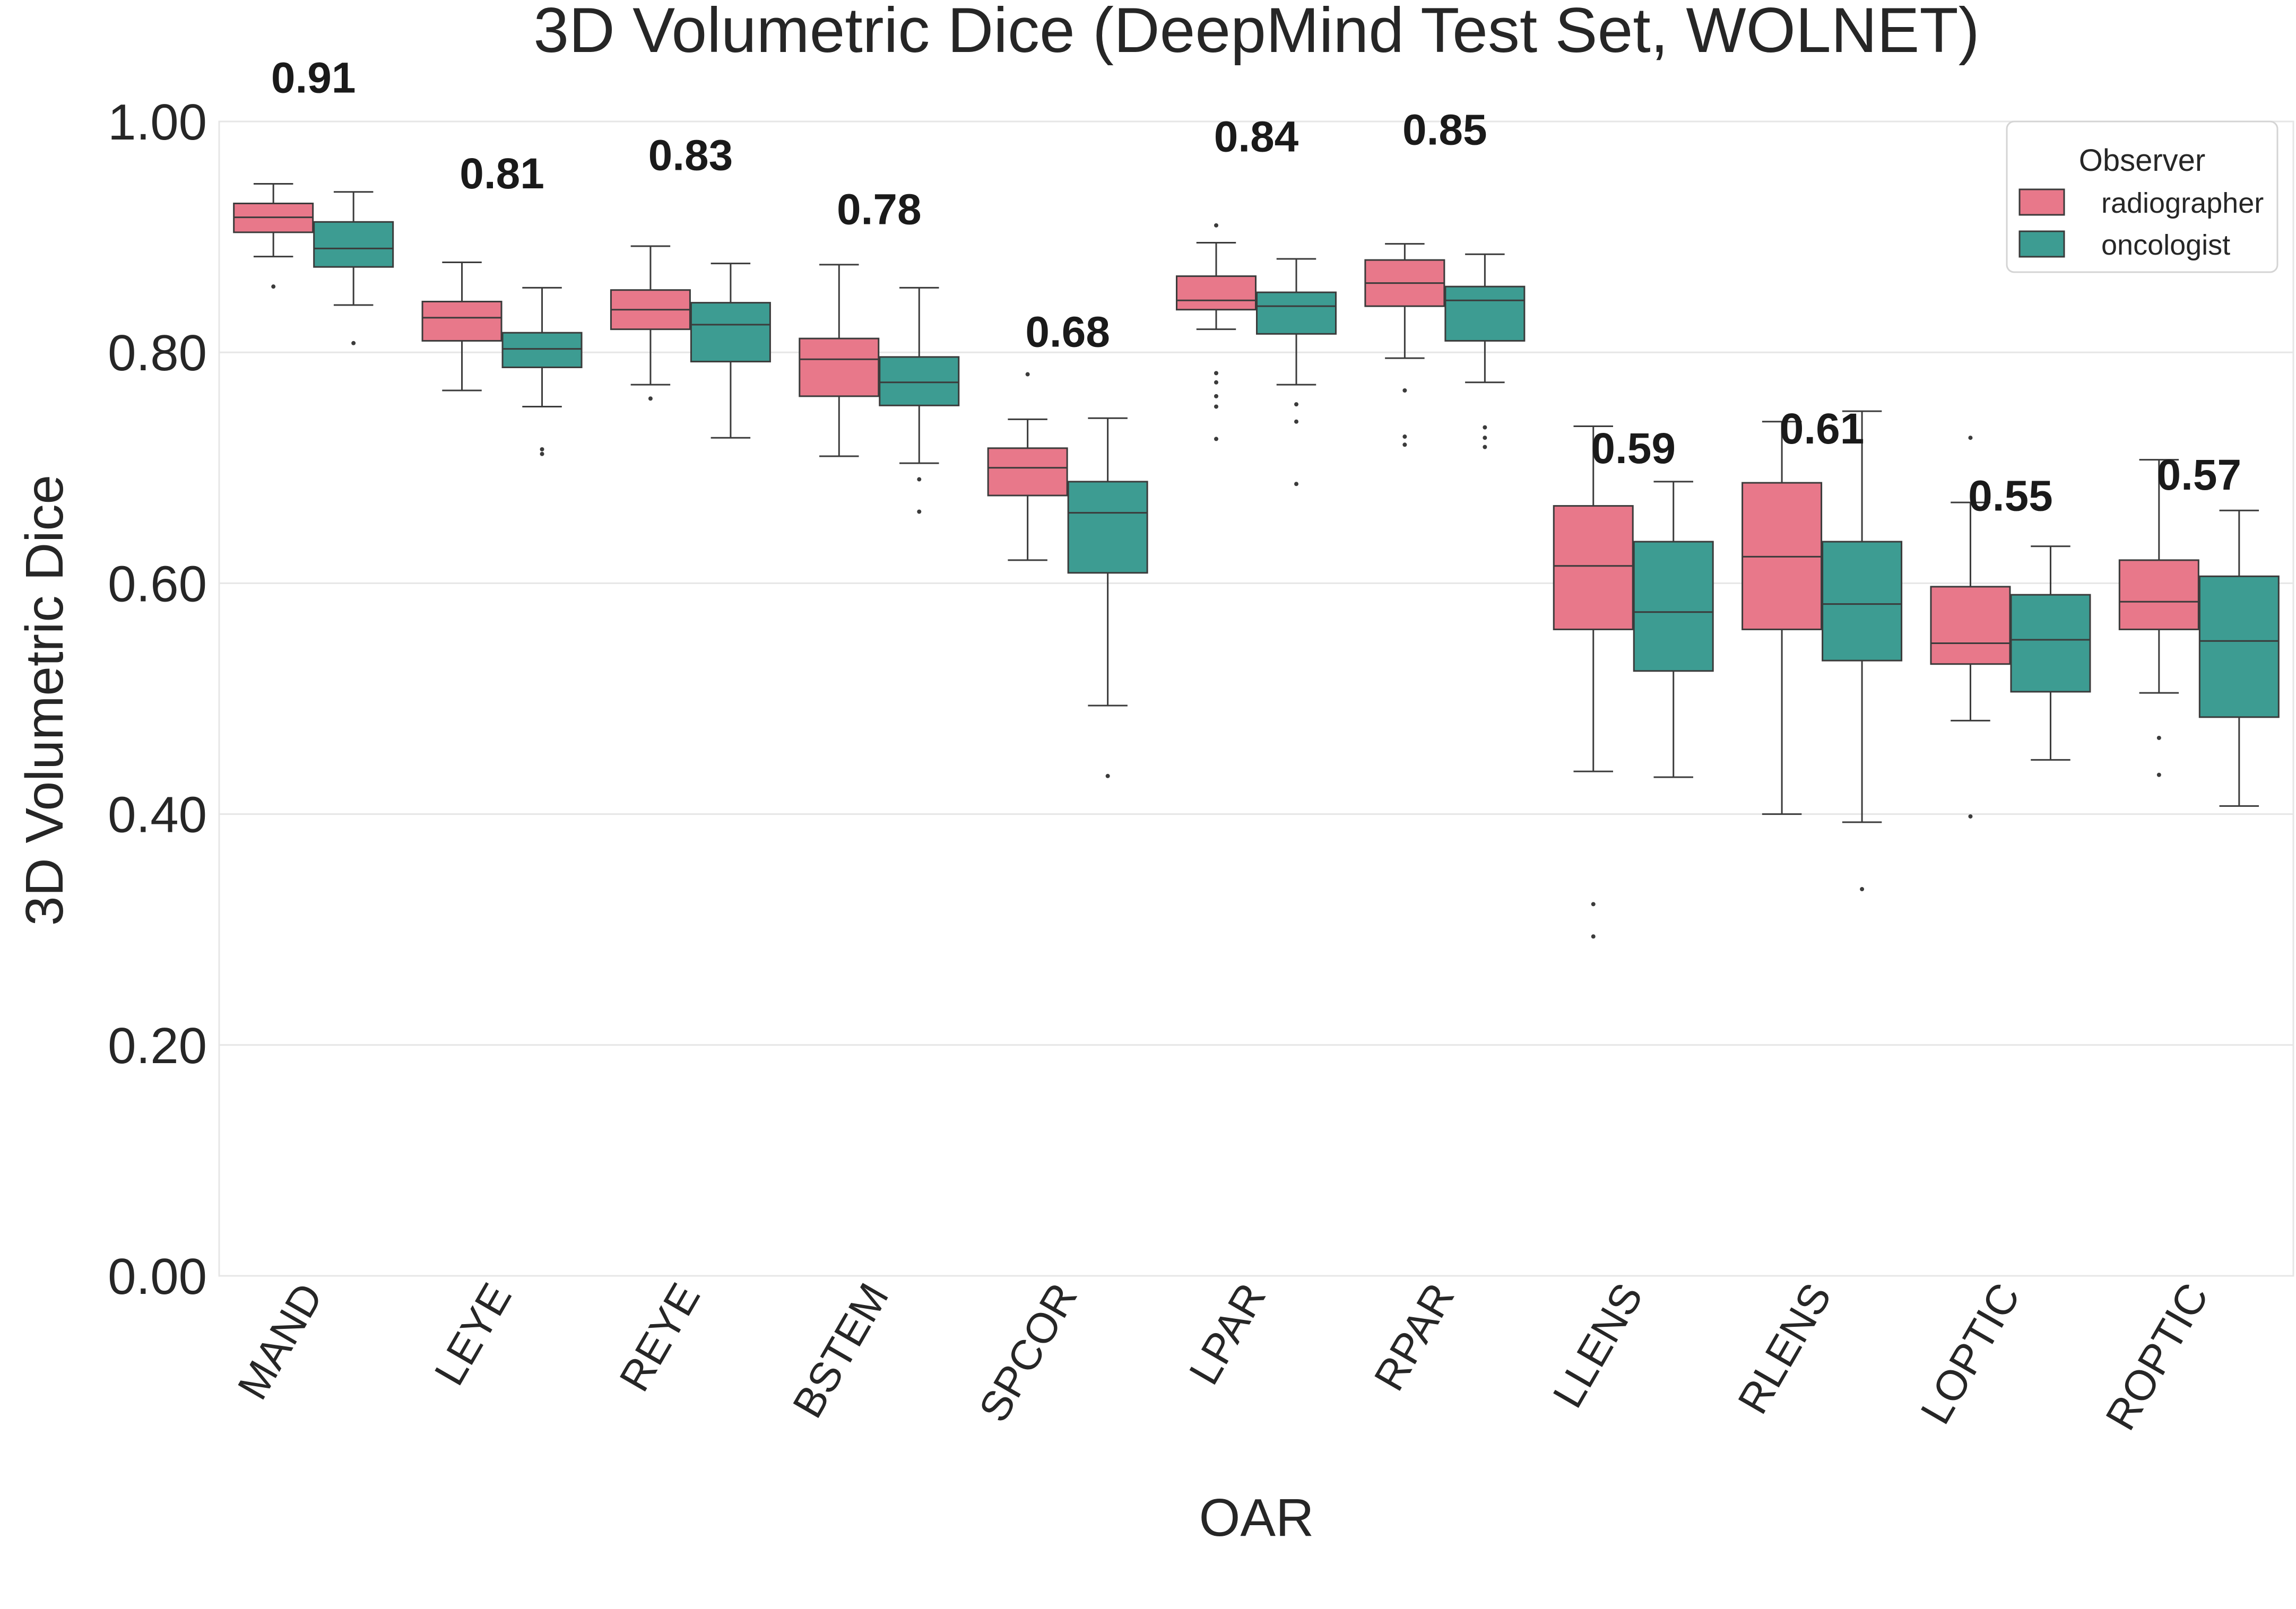 The width and height of the screenshot is (2296, 1609). What do you see at coordinates (502, 174) in the screenshot?
I see `annotation-leye: 0.81` at bounding box center [502, 174].